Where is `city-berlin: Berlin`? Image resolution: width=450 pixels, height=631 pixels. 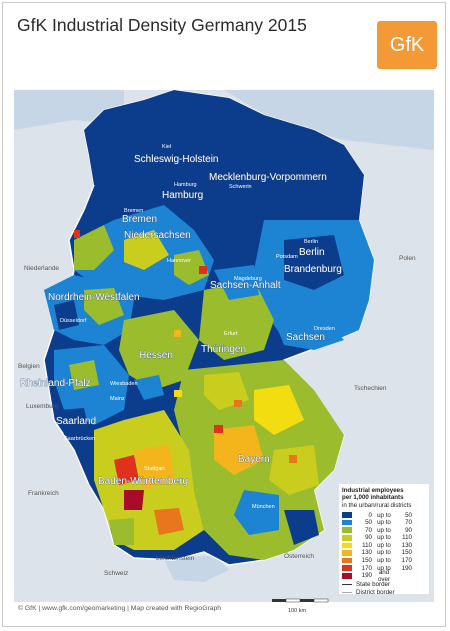 city-berlin: Berlin is located at coordinates (311, 242).